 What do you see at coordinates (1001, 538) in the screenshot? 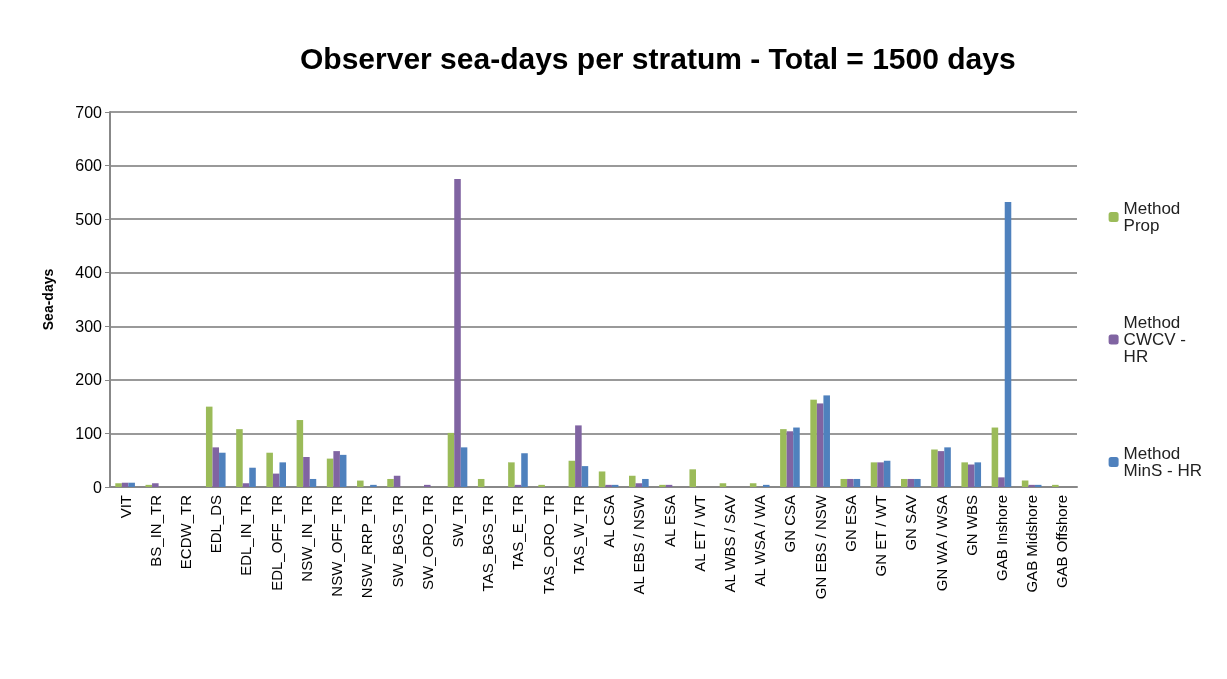
I see `x-tick-label: GAB Inshore` at bounding box center [1001, 538].